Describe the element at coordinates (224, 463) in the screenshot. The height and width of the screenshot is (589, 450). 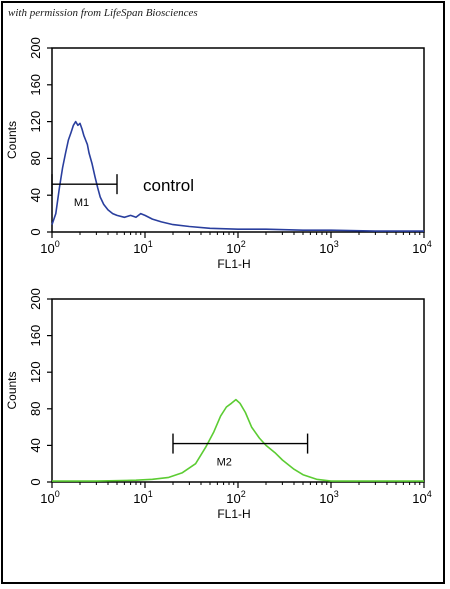
I see `gate-marker-label: M2` at that location.